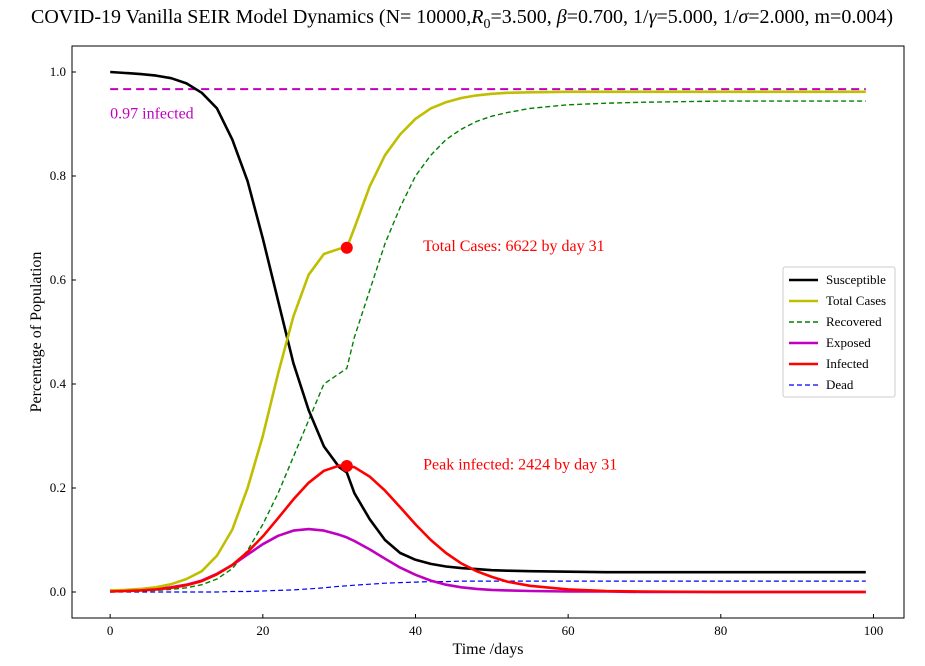  I want to click on legend-label: Infected, so click(847, 363).